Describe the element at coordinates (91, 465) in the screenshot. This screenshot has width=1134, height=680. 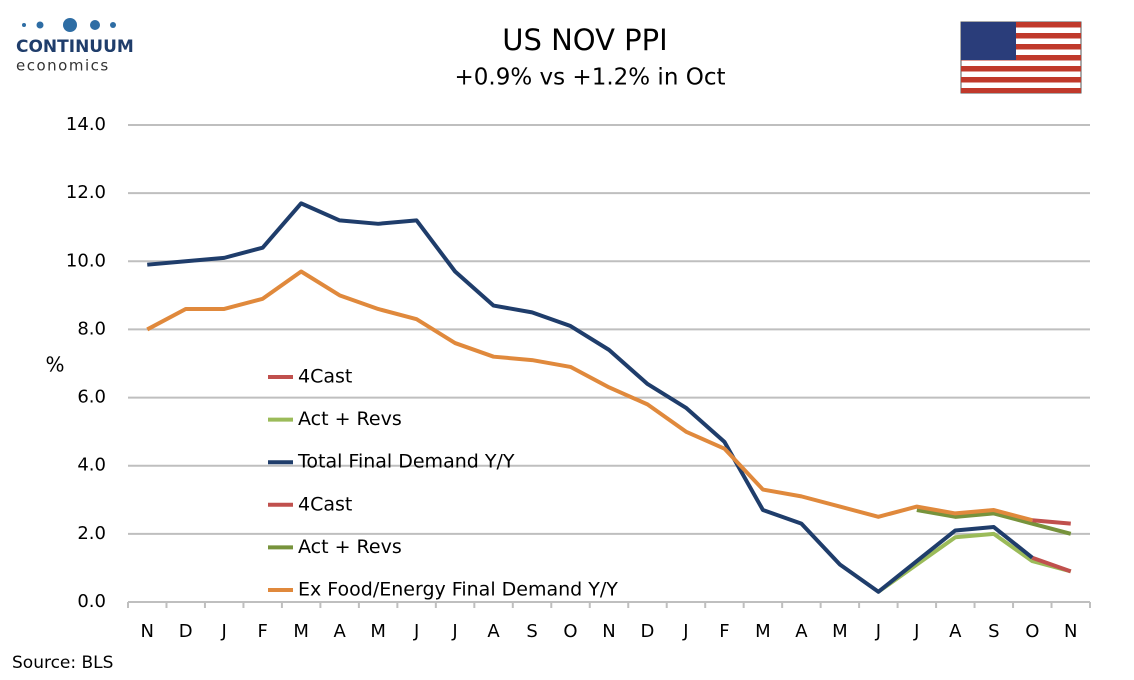
I see `y-tick-label: 4.0` at that location.